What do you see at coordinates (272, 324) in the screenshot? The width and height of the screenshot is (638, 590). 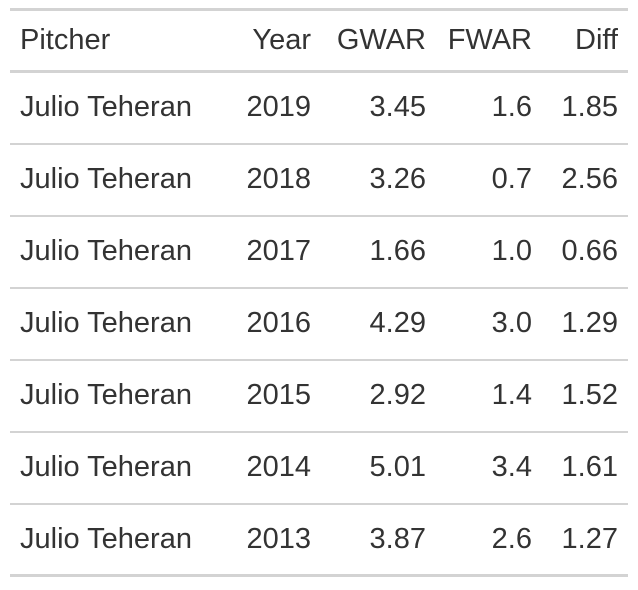 I see `cell-year: 2016` at bounding box center [272, 324].